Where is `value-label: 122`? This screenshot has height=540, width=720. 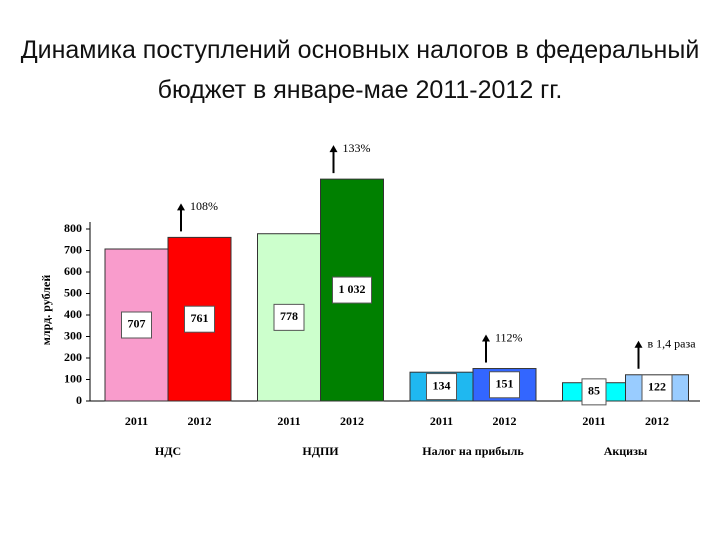
value-label: 122 is located at coordinates (657, 387).